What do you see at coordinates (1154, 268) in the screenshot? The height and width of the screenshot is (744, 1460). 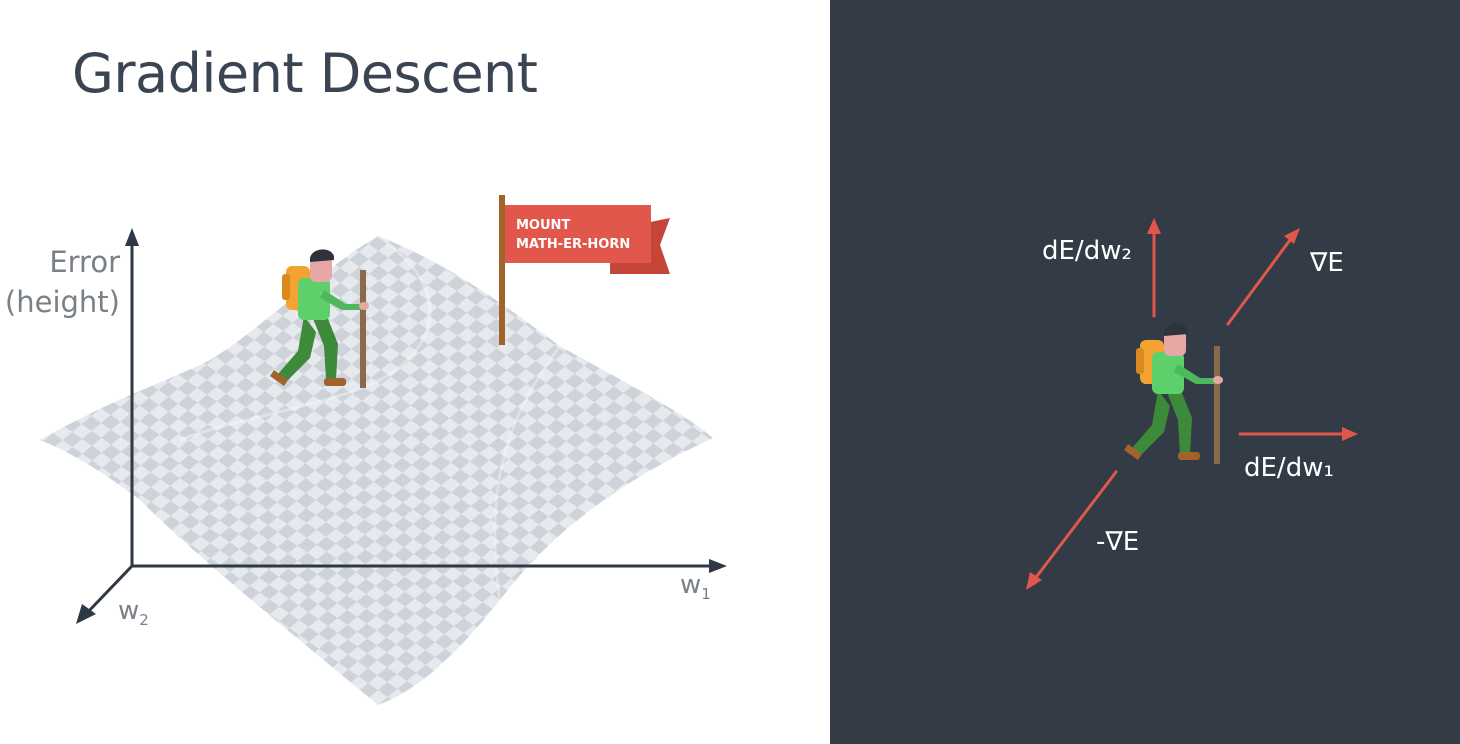 I see `arrow-partial-w2` at bounding box center [1154, 268].